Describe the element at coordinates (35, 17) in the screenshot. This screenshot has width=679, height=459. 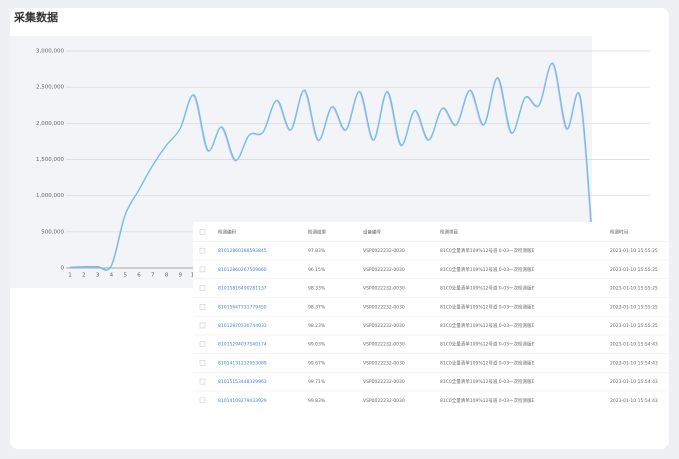
I see `page-title: 采集数据` at that location.